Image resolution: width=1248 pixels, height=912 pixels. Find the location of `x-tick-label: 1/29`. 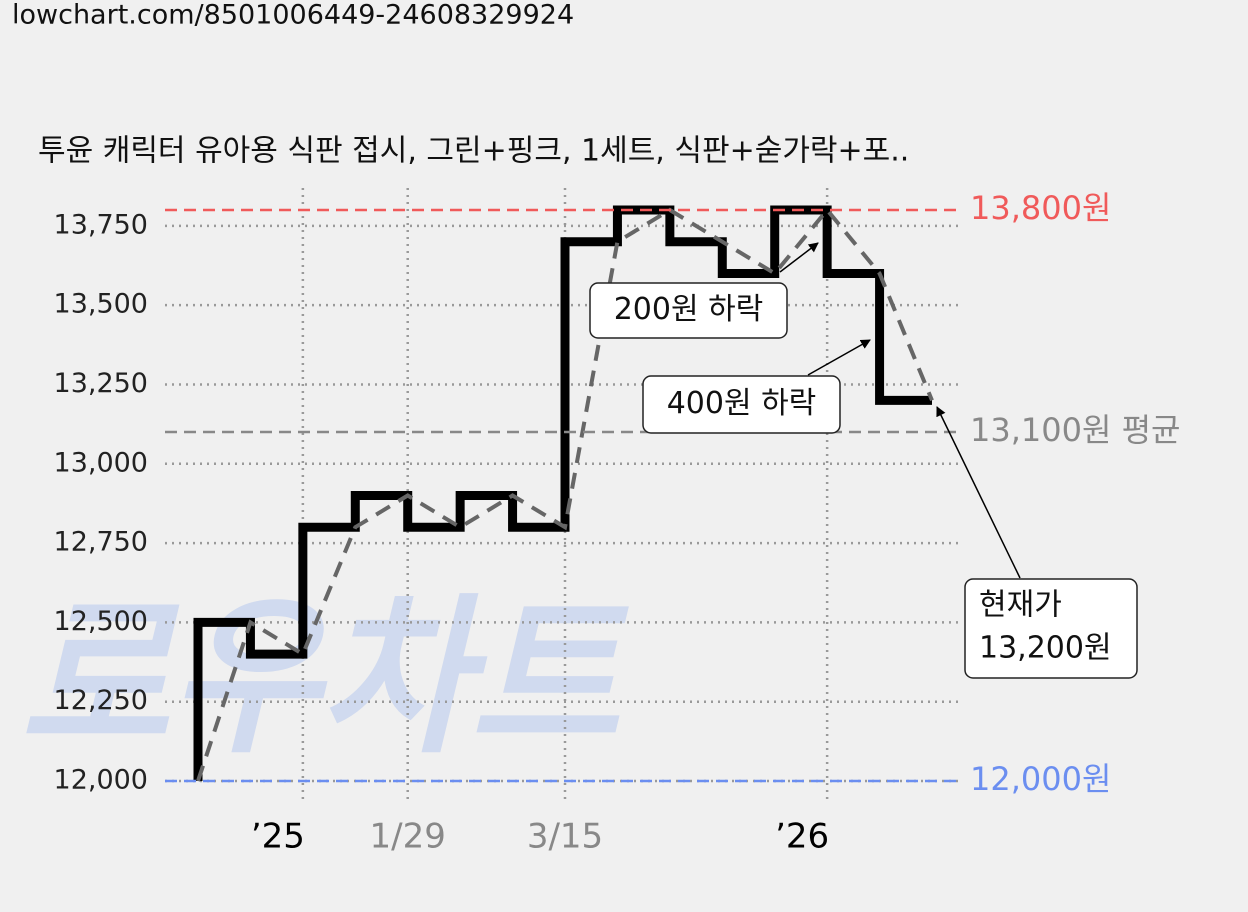

x-tick-label: 1/29 is located at coordinates (408, 837).